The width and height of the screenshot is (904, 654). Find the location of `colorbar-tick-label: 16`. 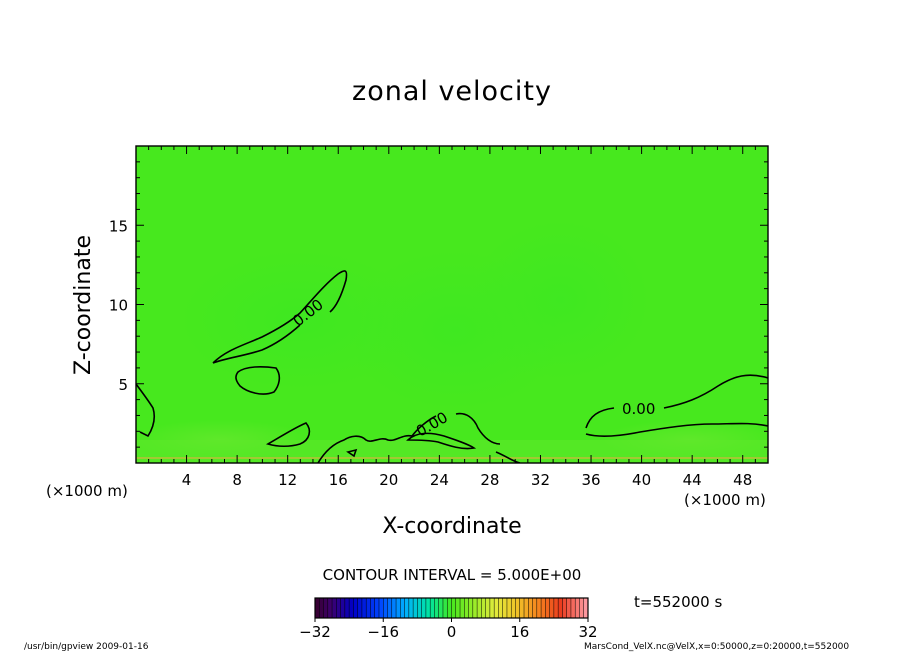

colorbar-tick-label: 16 is located at coordinates (519, 632).